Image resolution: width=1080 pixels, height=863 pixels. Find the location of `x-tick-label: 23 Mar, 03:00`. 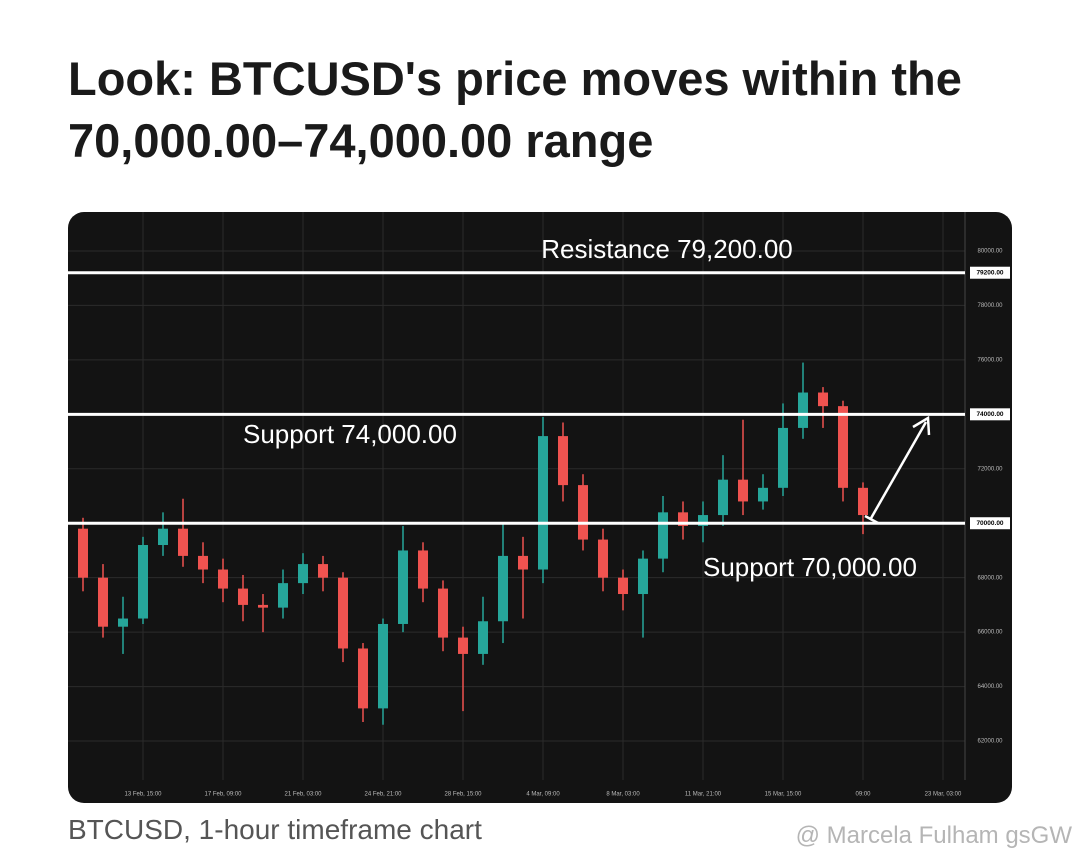

x-tick-label: 23 Mar, 03:00 is located at coordinates (943, 795).